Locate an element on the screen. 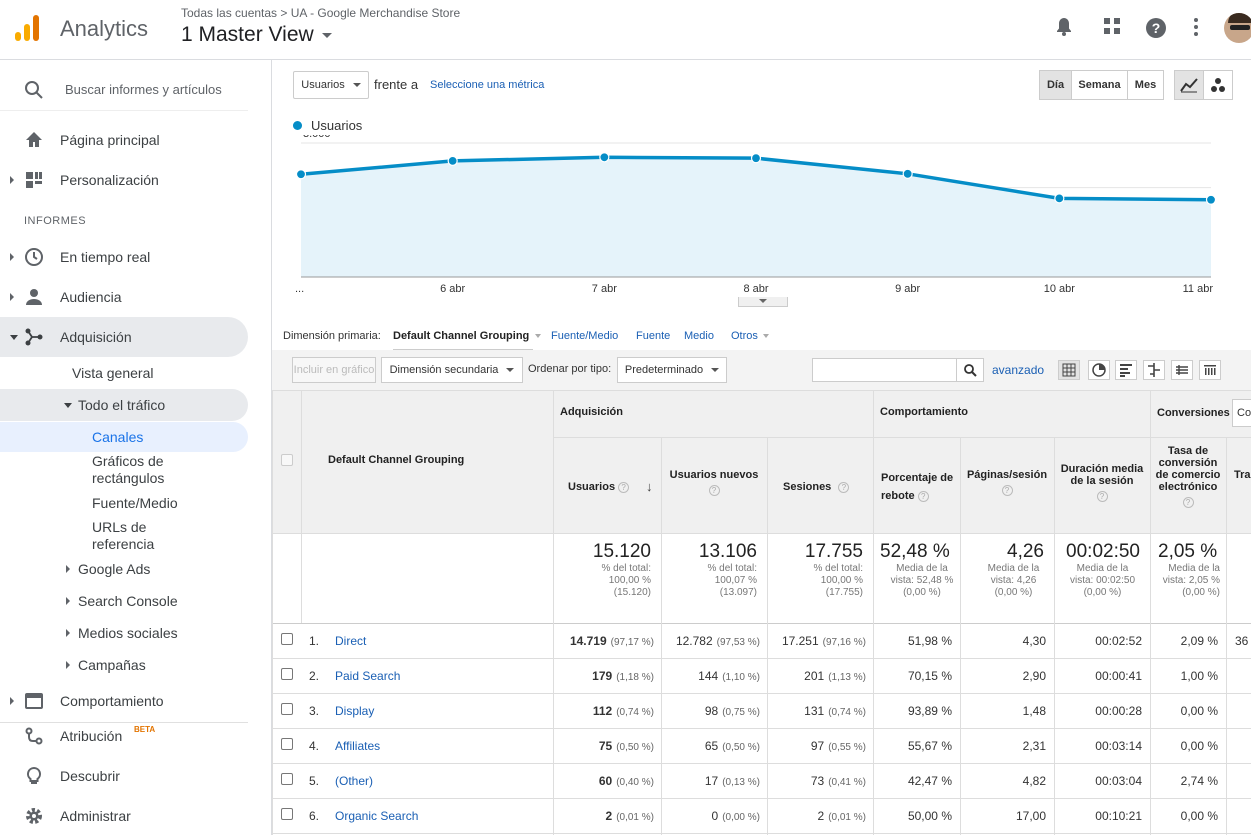 The height and width of the screenshot is (835, 1251). sort-type-dropdown: Predeterminado is located at coordinates (672, 370).